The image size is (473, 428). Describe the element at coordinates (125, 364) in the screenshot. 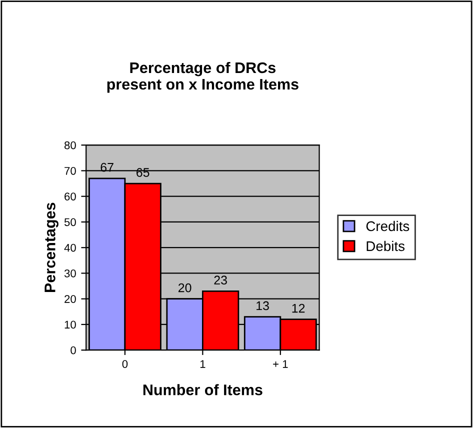

I see `x-tick-label: 0` at that location.